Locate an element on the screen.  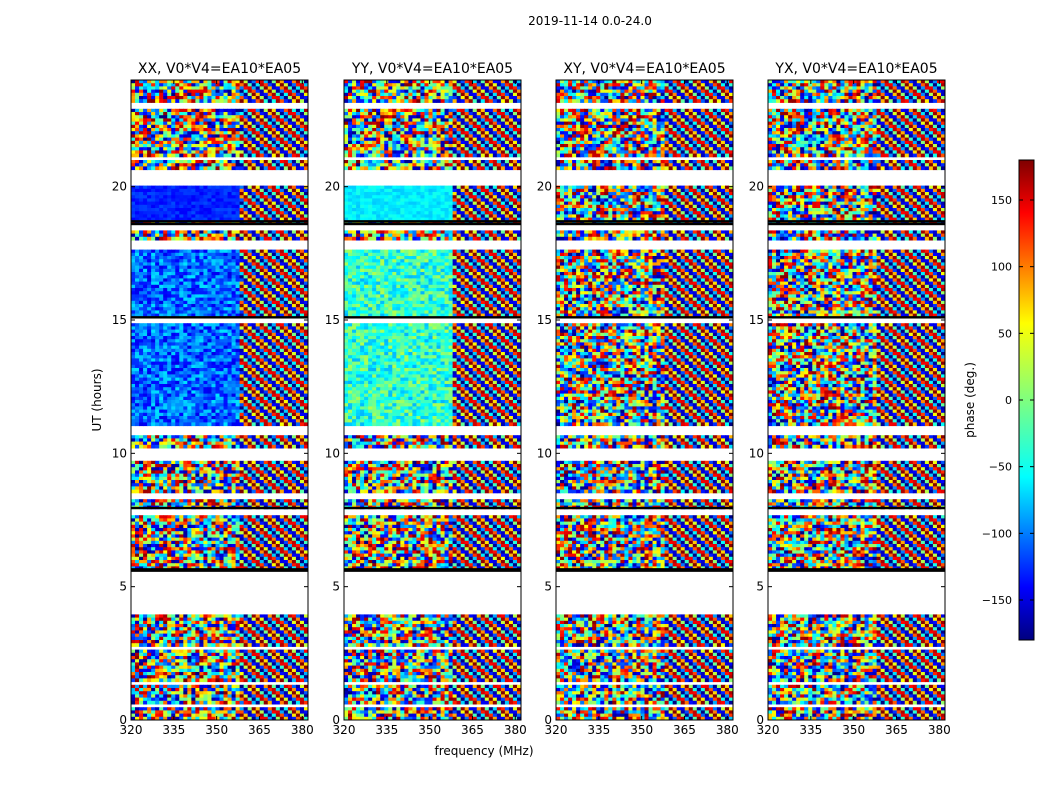
colorbar: phase (deg.) −150 −100 −50 0 50 100 150 is located at coordinates (998, 400).